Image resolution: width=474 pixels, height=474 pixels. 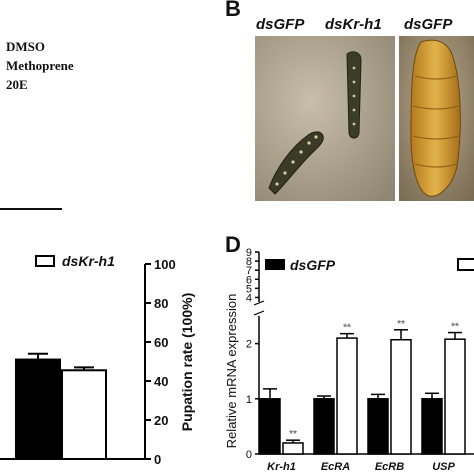 I want to click on d-y-tick-label: 6, so click(x=249, y=280).